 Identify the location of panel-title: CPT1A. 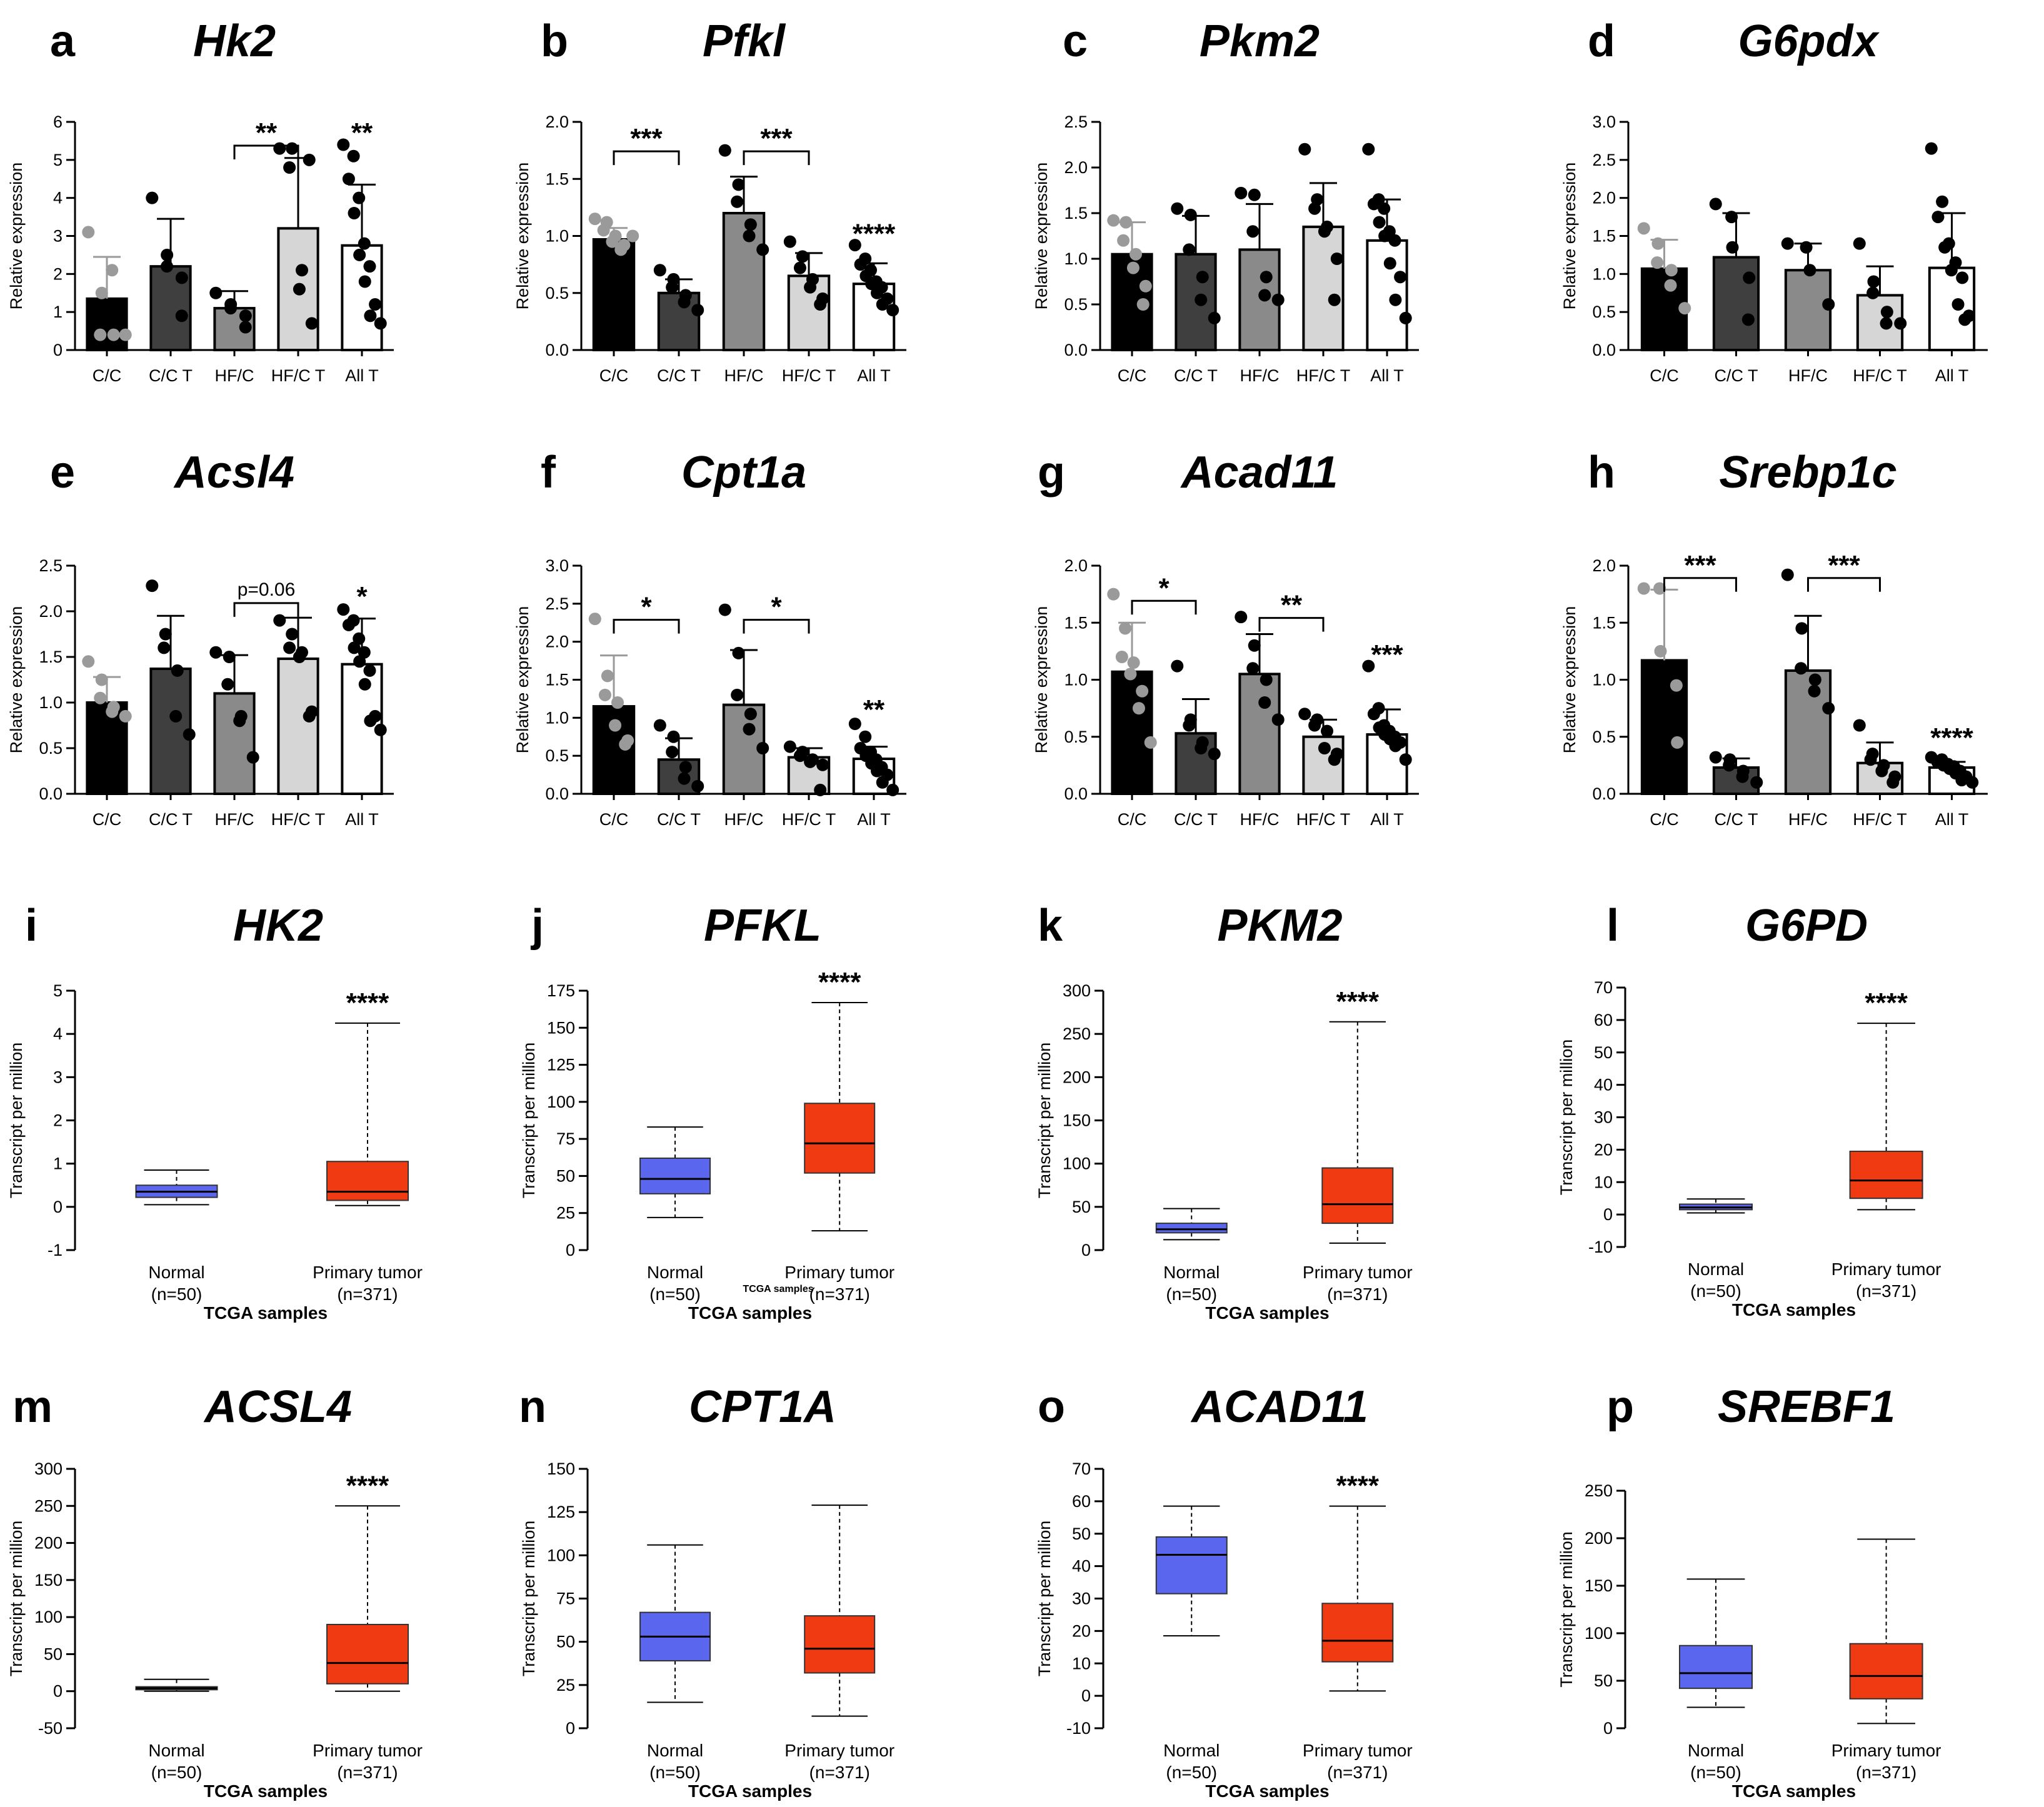
(763, 1407).